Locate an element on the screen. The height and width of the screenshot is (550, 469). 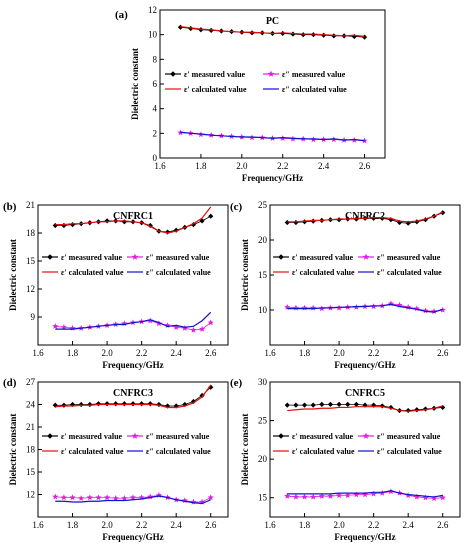
y-tick-label: 10 is located at coordinates (153, 35).